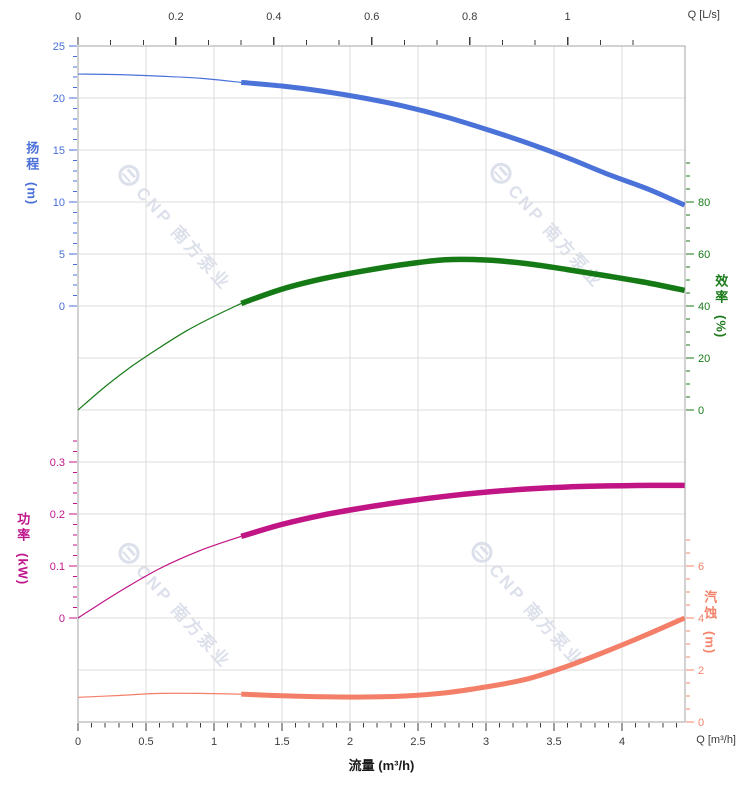 The height and width of the screenshot is (797, 752). I want to click on top-axis-tick-label: 0.4, so click(273, 17).